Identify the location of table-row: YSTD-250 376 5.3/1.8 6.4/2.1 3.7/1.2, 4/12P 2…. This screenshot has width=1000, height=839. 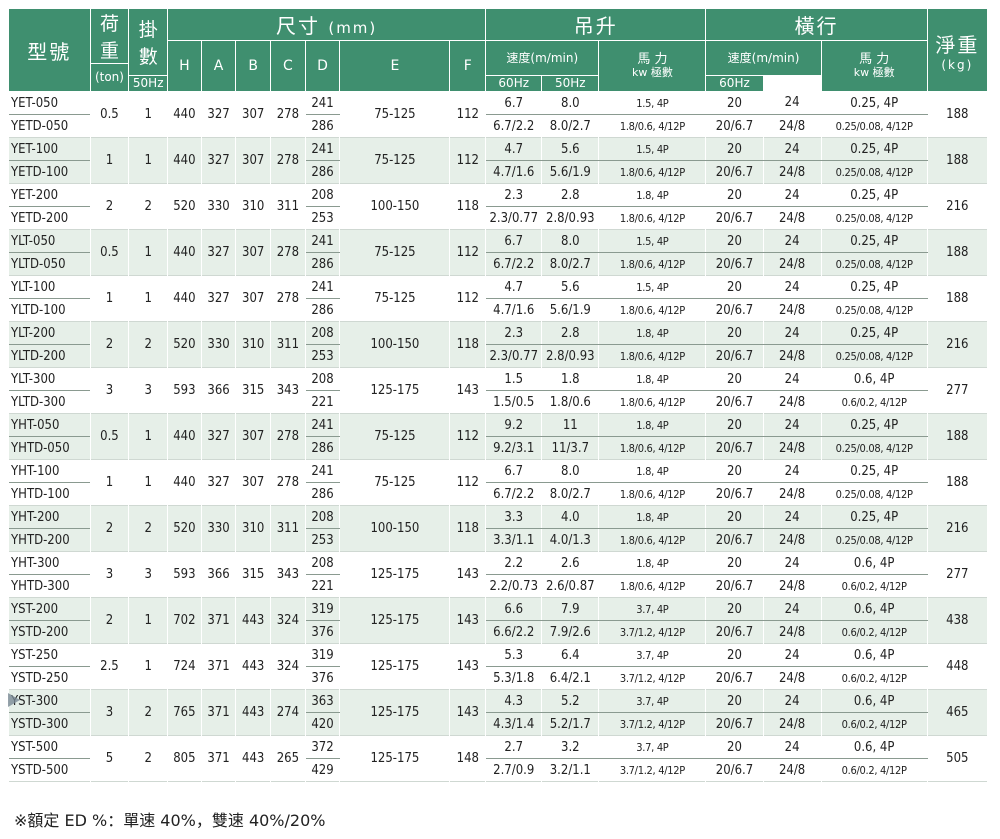
(498, 678).